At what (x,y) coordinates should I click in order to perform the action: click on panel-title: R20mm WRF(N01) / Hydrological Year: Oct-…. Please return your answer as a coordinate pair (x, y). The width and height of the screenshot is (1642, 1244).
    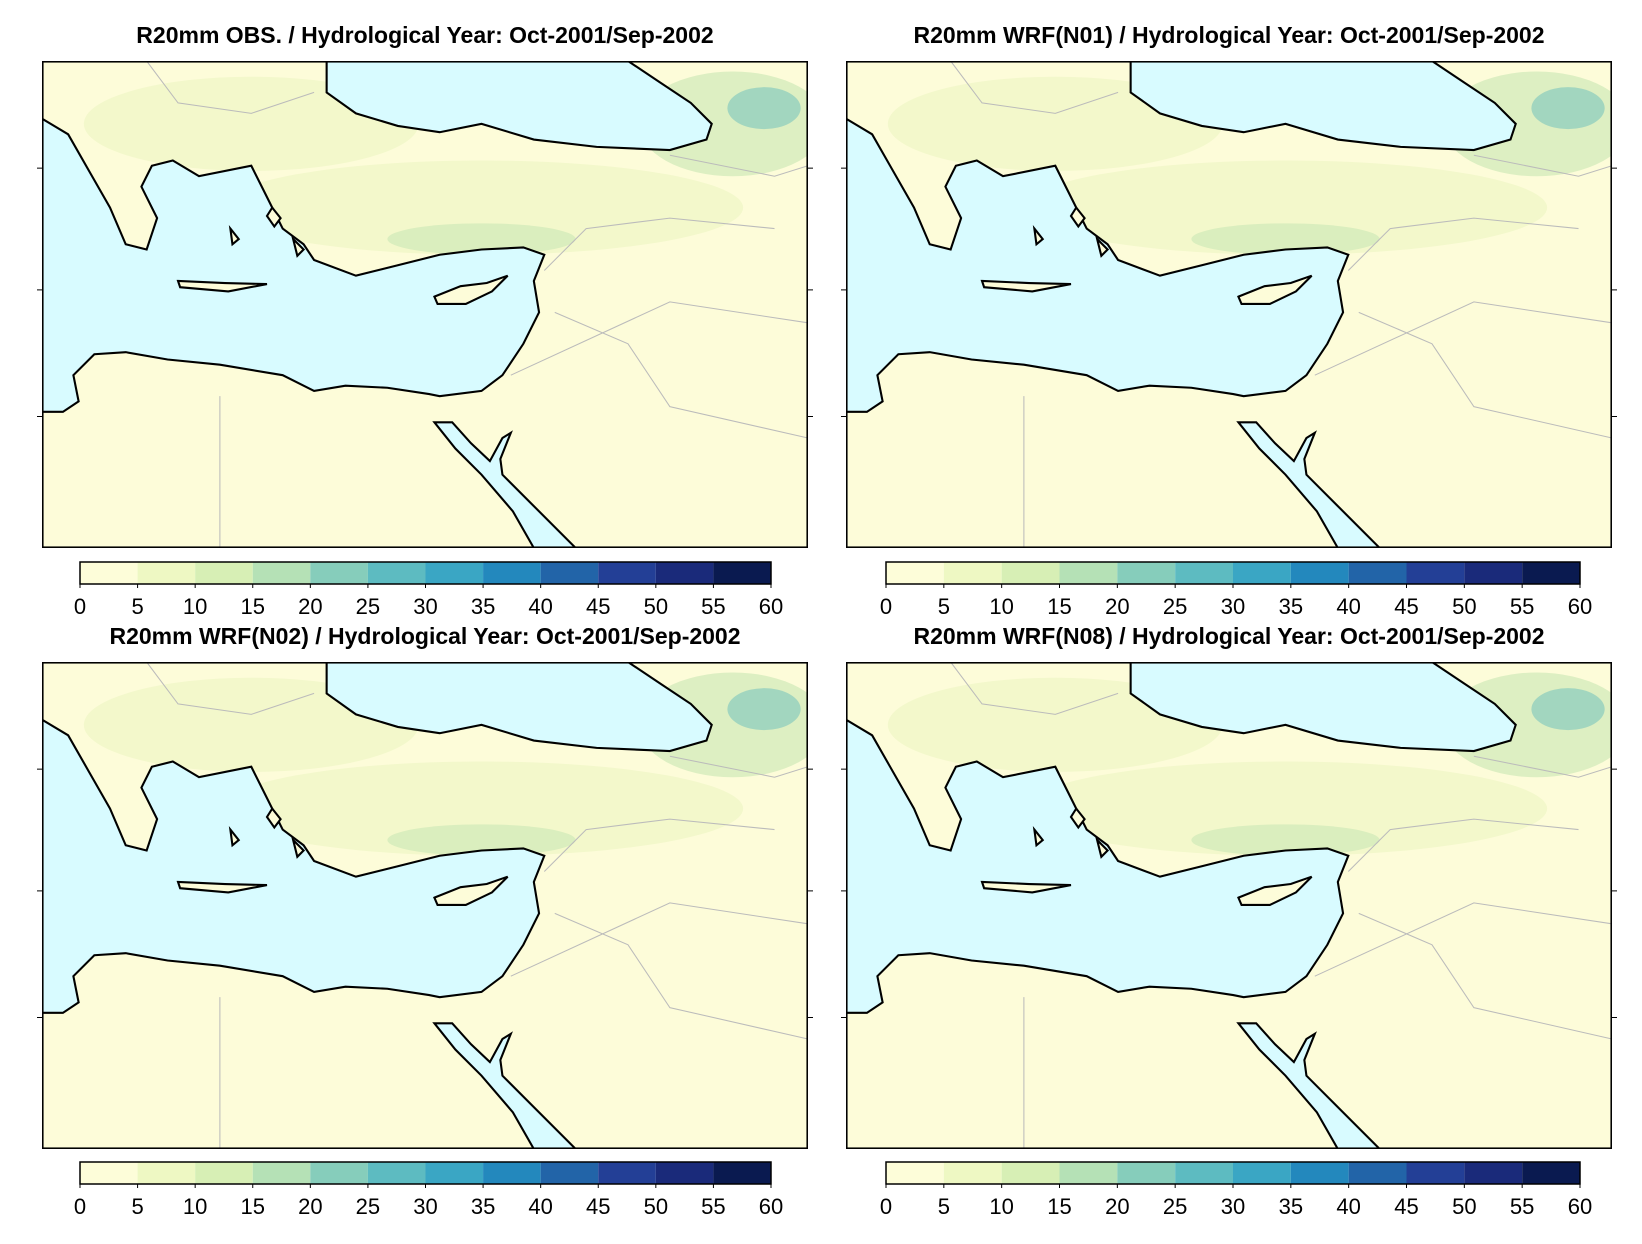
    Looking at the image, I should click on (1228, 35).